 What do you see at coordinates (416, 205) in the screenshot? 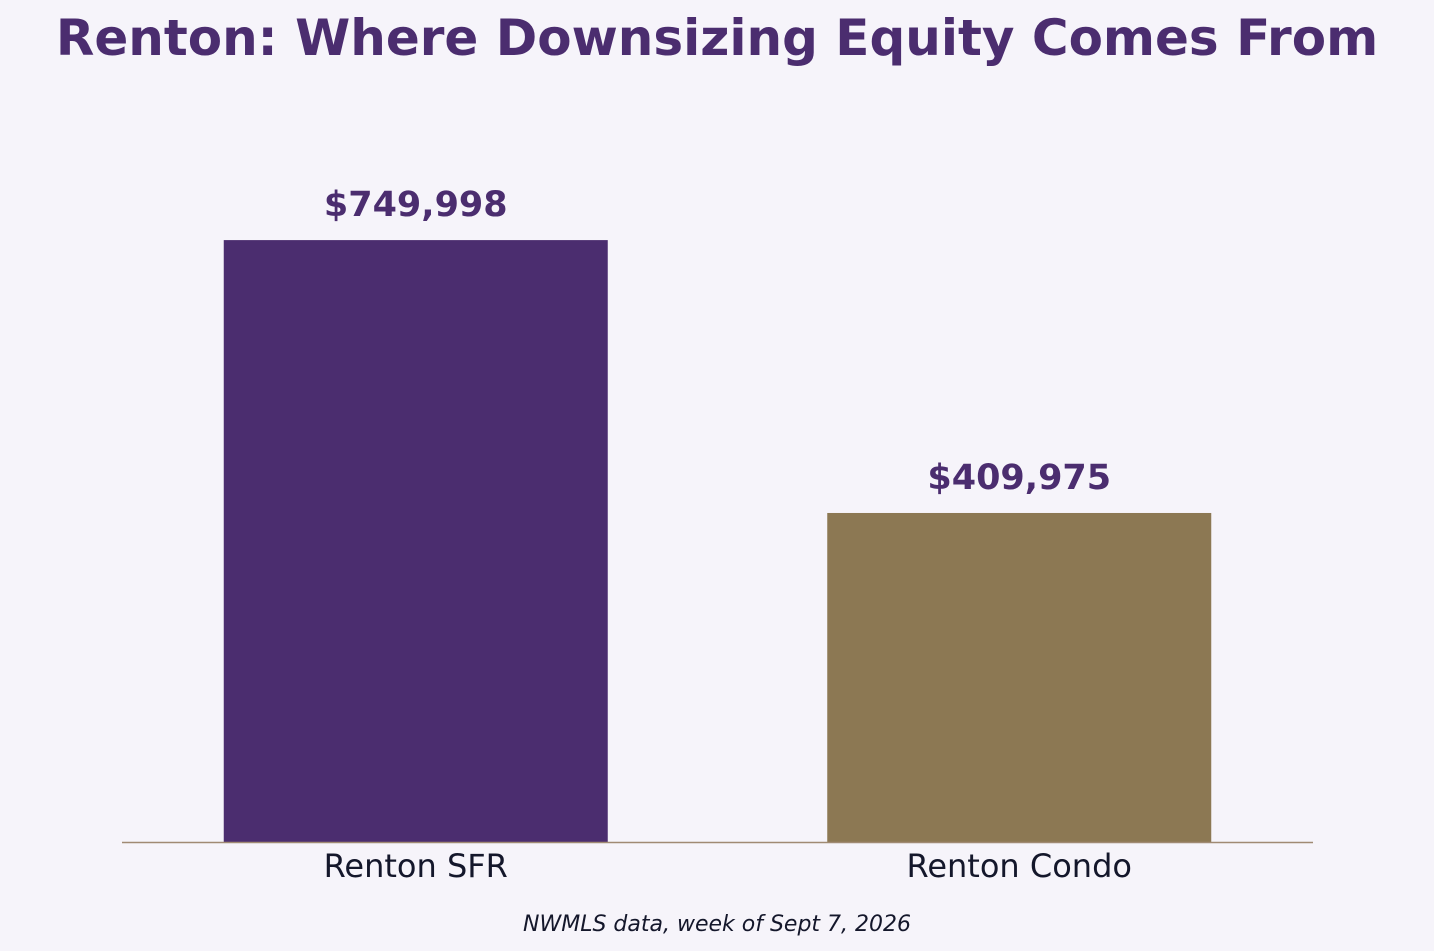
I see `value-label-0: $749,998` at bounding box center [416, 205].